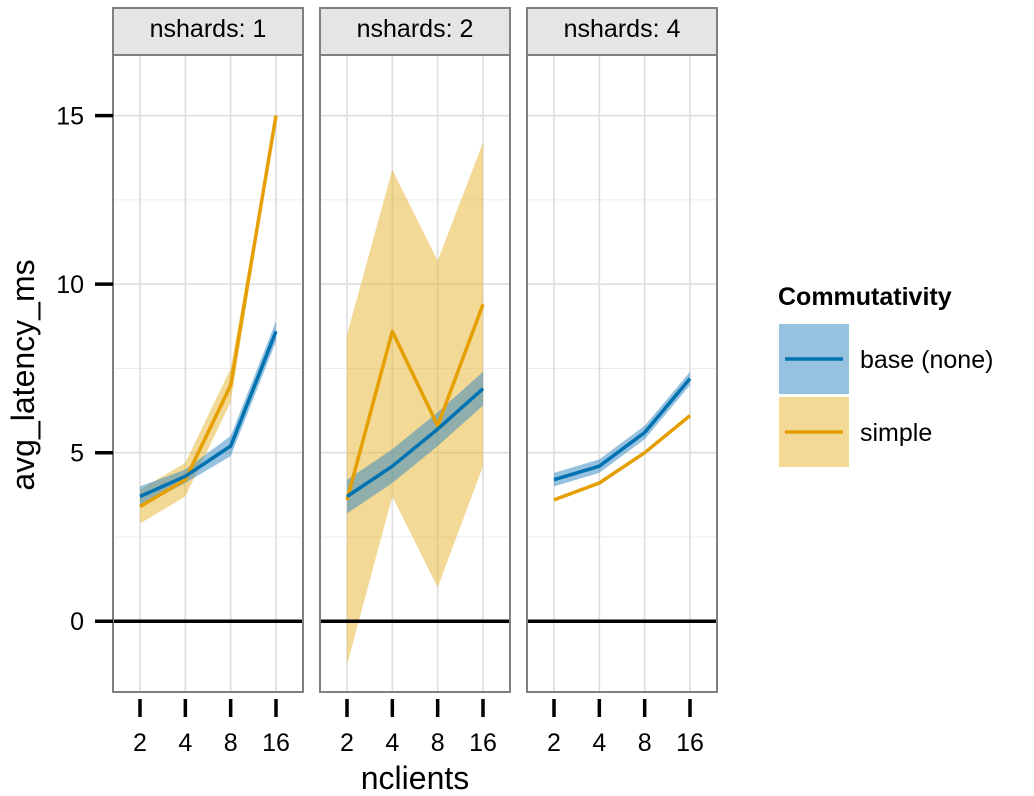 Image resolution: width=1034 pixels, height=796 pixels. I want to click on facet-strip-label: nshards: 4, so click(622, 29).